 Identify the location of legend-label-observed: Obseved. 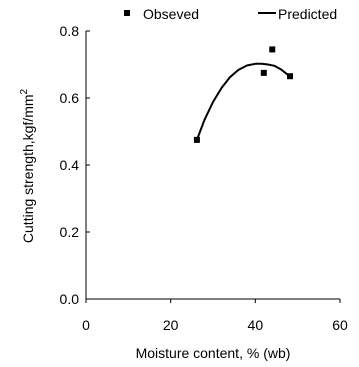
(171, 14).